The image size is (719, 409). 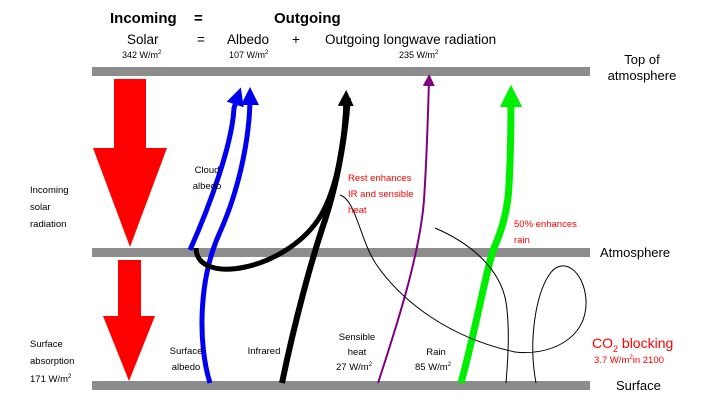 What do you see at coordinates (248, 39) in the screenshot?
I see `header-albedo: Albedo` at bounding box center [248, 39].